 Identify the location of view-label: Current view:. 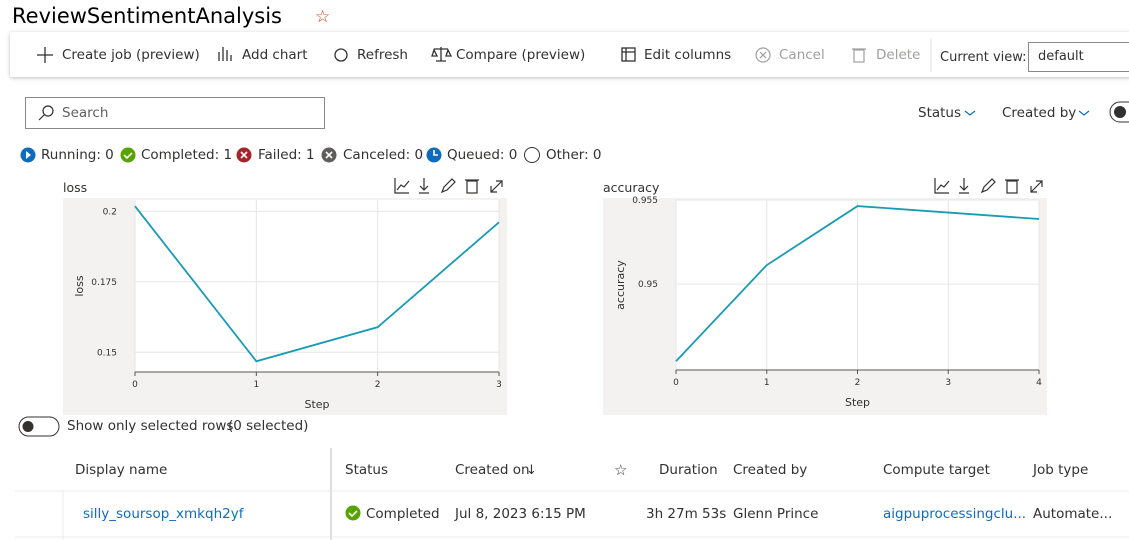
(983, 57).